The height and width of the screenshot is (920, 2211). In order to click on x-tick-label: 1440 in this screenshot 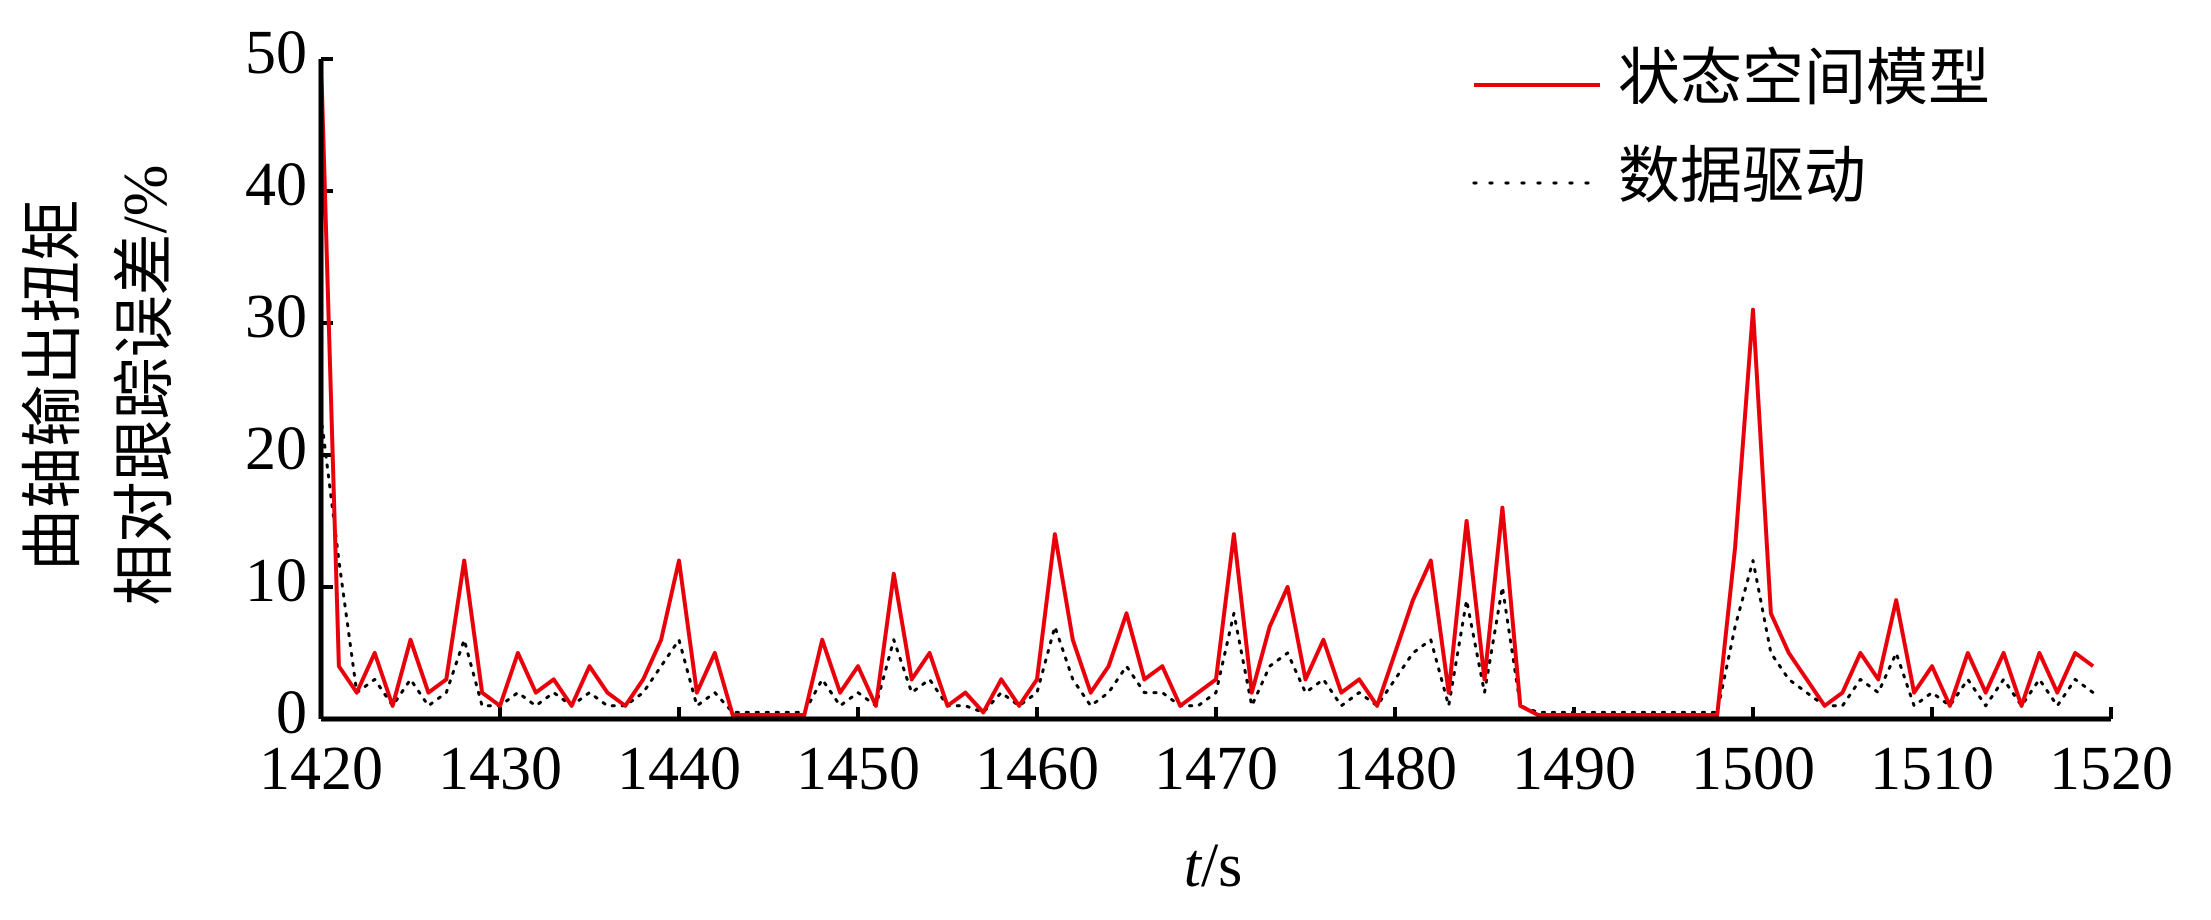, I will do `click(679, 769)`.